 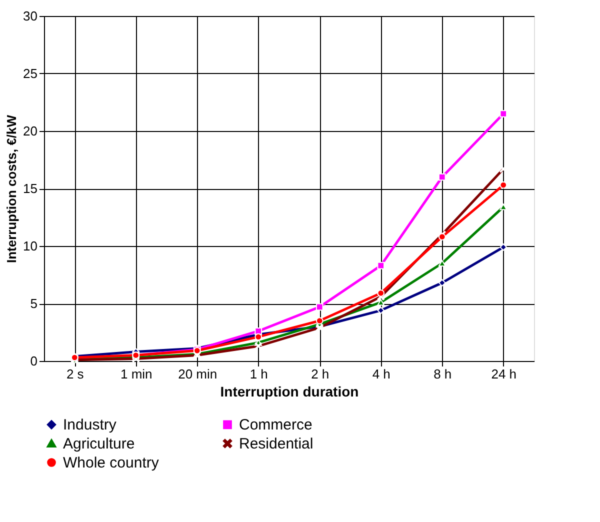 I want to click on legend-label: Residential, so click(x=276, y=444).